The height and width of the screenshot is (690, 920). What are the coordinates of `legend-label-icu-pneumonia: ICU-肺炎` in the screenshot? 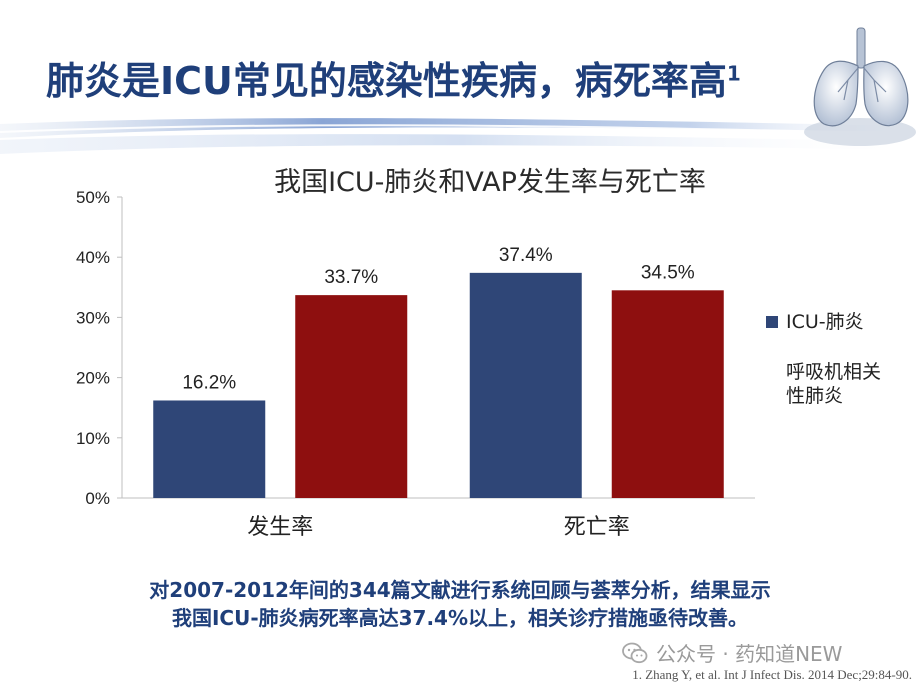 It's located at (825, 322).